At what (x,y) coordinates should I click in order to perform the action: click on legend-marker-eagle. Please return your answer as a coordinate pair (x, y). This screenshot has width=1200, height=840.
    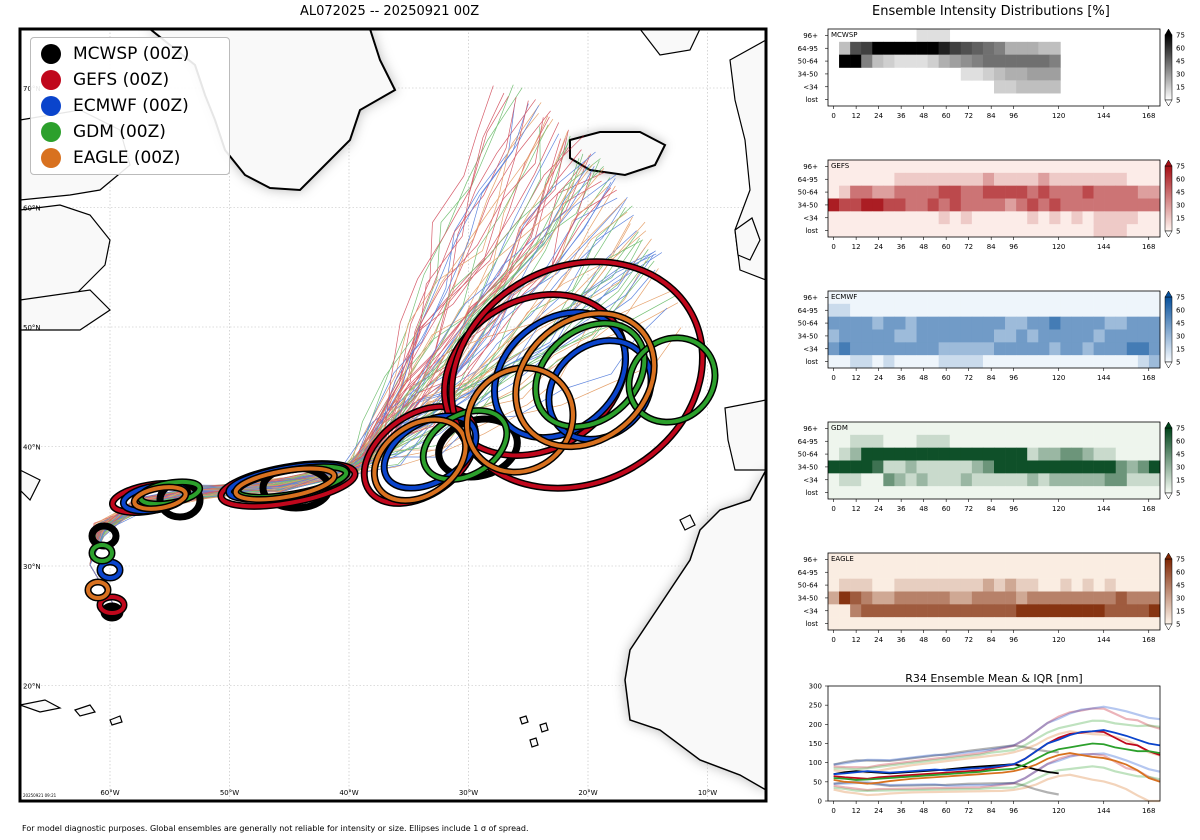
    Looking at the image, I should click on (51, 158).